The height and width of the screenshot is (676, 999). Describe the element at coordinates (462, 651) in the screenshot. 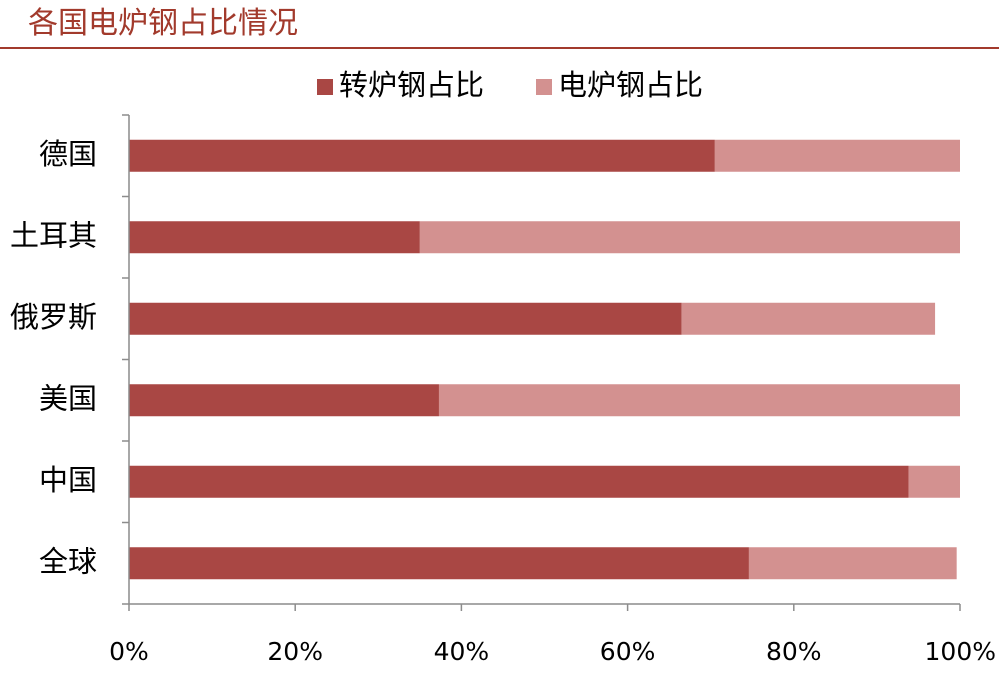

I see `x-tick-label: 40%` at that location.